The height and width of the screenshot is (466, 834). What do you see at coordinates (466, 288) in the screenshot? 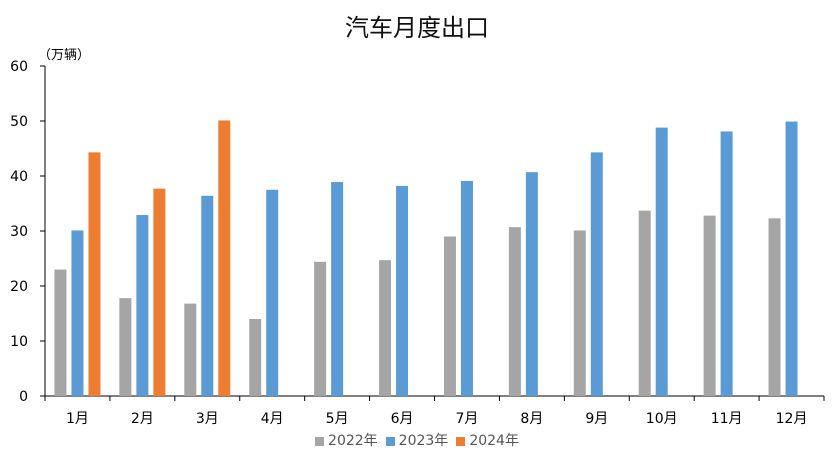
I see `bar-2023年-7月` at bounding box center [466, 288].